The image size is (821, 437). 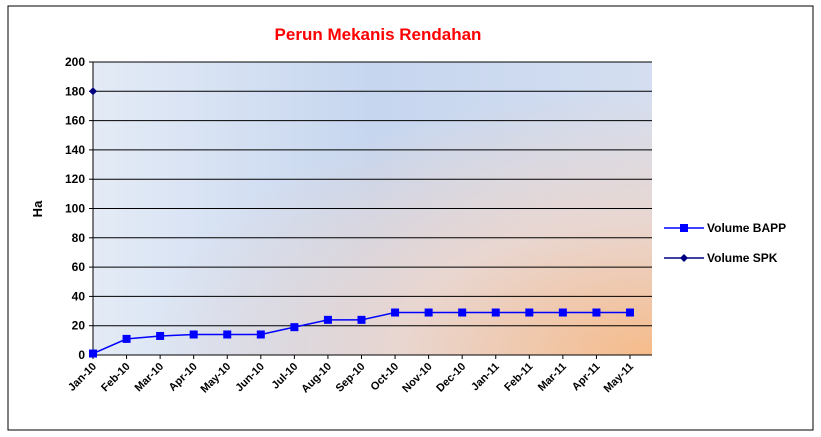 What do you see at coordinates (79, 267) in the screenshot?
I see `y-tick-label: 60` at bounding box center [79, 267].